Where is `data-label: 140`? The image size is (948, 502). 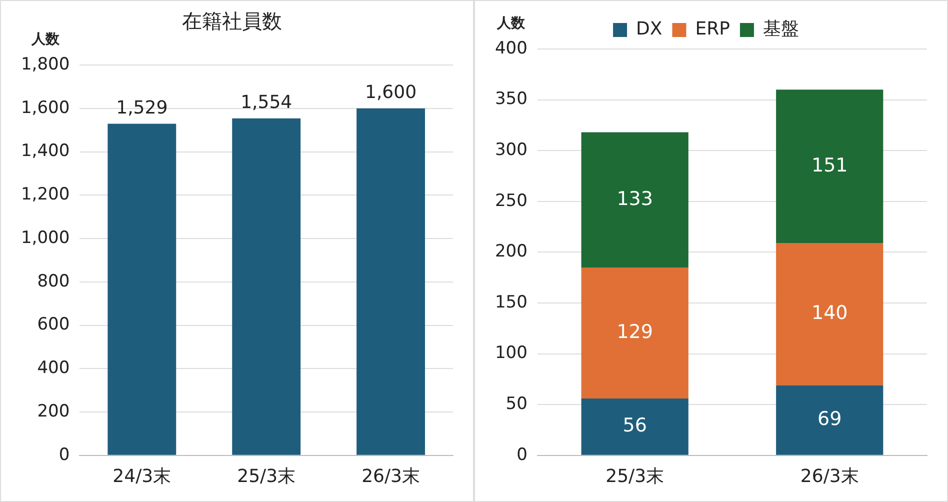 data-label: 140 is located at coordinates (829, 313).